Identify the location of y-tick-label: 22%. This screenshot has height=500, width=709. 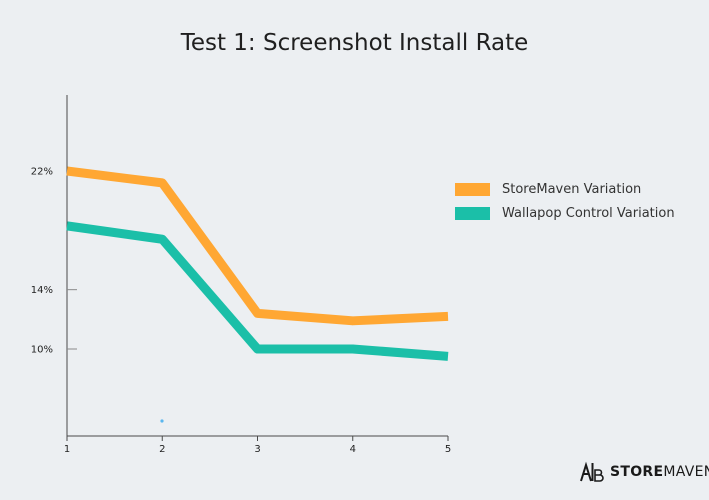
(42, 172).